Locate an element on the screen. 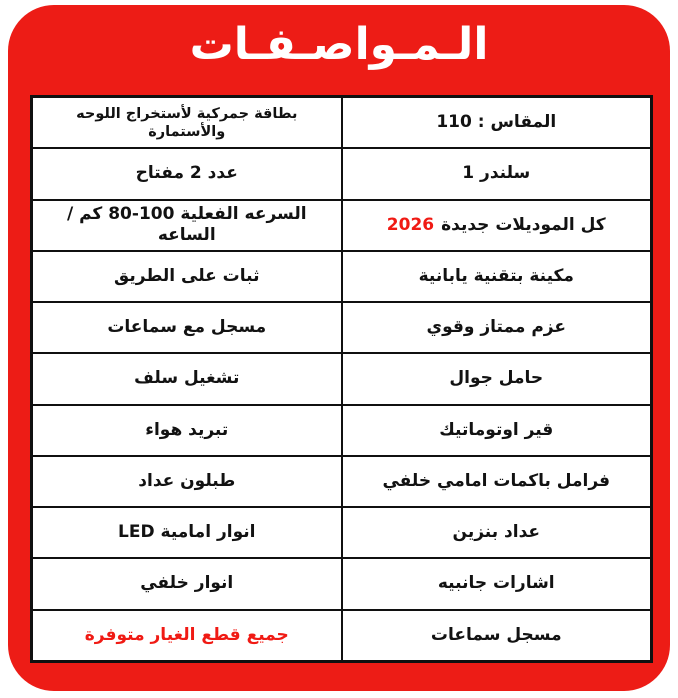 The width and height of the screenshot is (678, 698). spec-row: حامل جوال تشغيل سلف is located at coordinates (342, 378).